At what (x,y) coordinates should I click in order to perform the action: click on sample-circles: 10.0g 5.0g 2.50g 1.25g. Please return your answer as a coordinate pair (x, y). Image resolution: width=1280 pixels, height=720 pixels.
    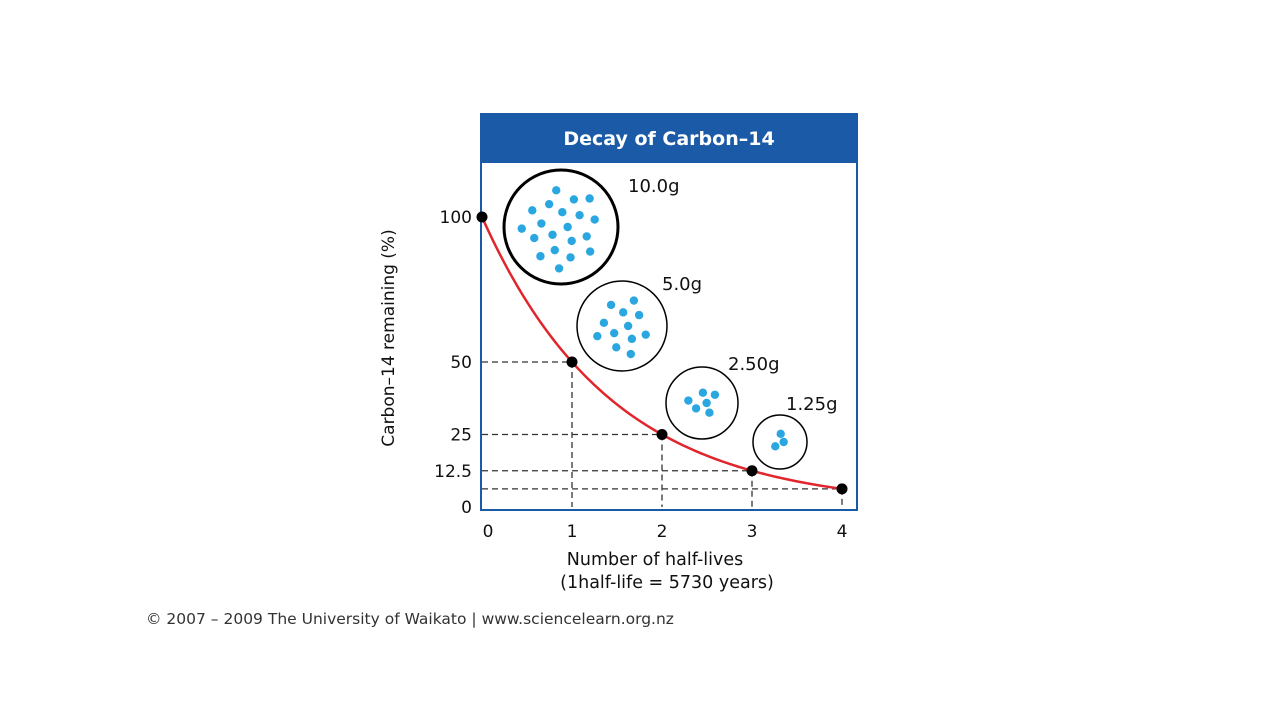
    Looking at the image, I should click on (670, 319).